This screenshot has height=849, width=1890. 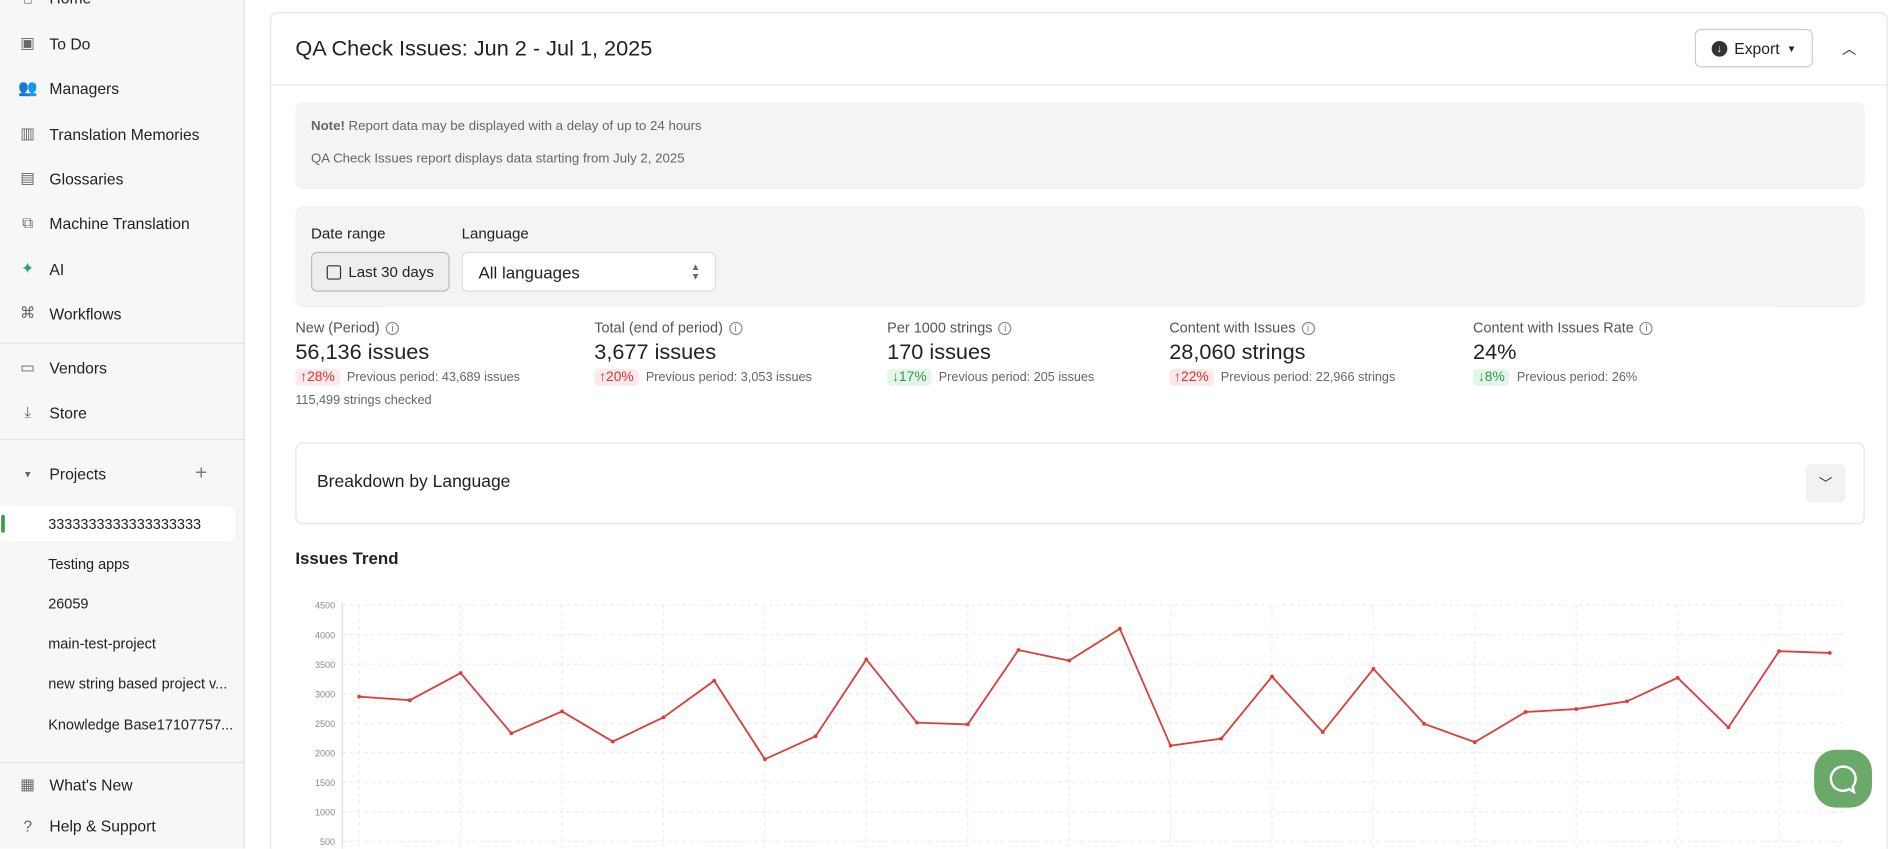 I want to click on export-button: ↓ Export ▼, so click(x=1753, y=48).